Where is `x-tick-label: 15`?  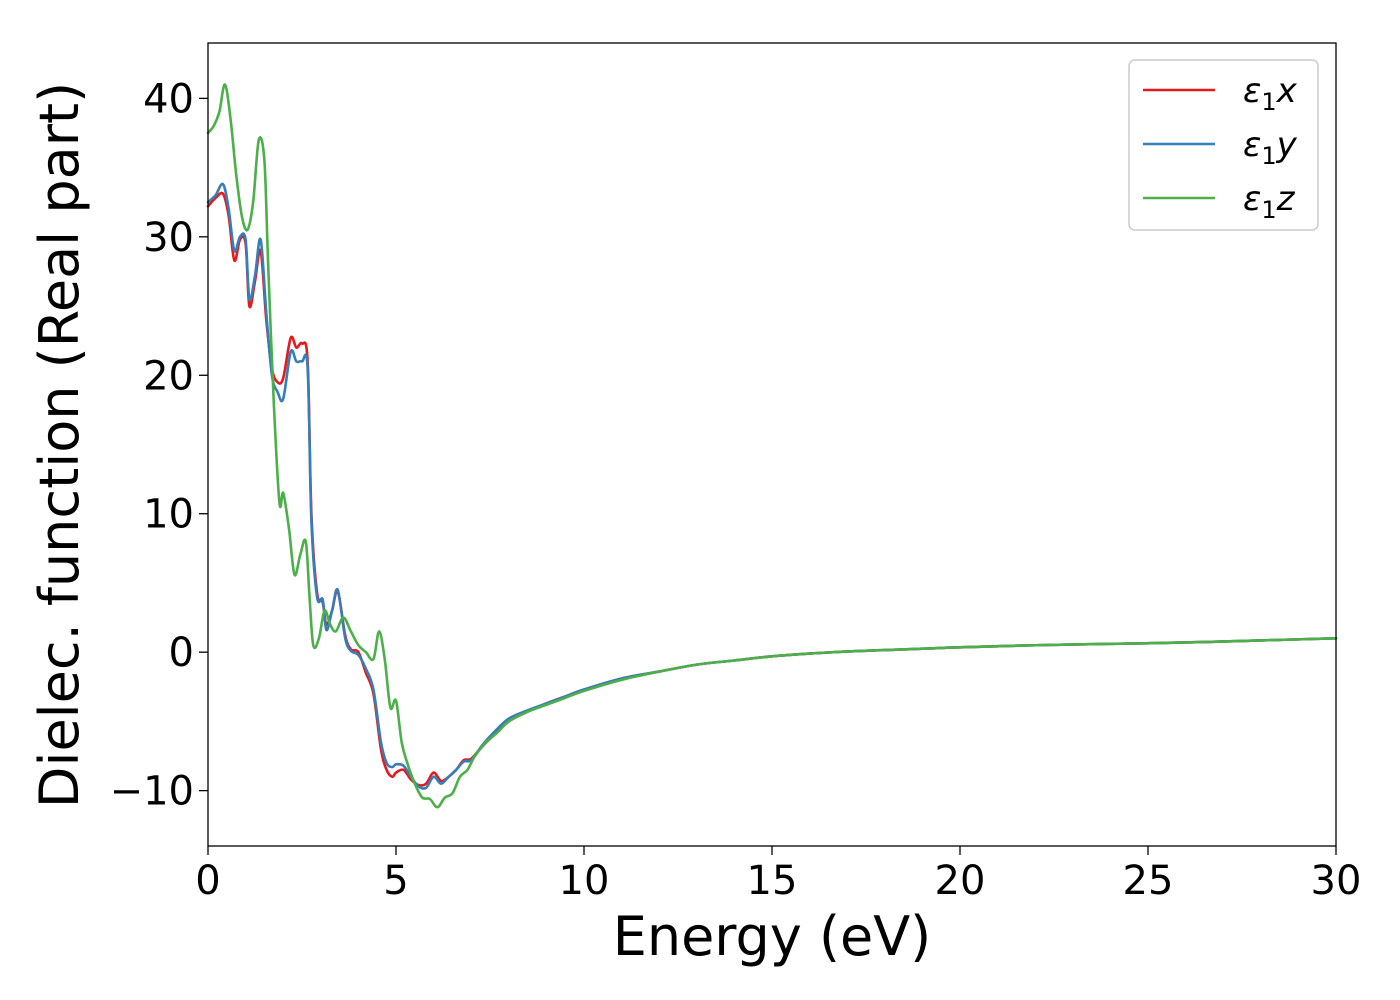
x-tick-label: 15 is located at coordinates (772, 881).